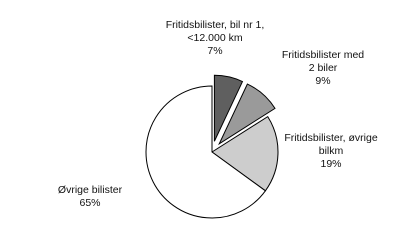 The height and width of the screenshot is (250, 420). I want to click on slice-label: Fritidsbilister med 2 biler 9%, so click(323, 68).